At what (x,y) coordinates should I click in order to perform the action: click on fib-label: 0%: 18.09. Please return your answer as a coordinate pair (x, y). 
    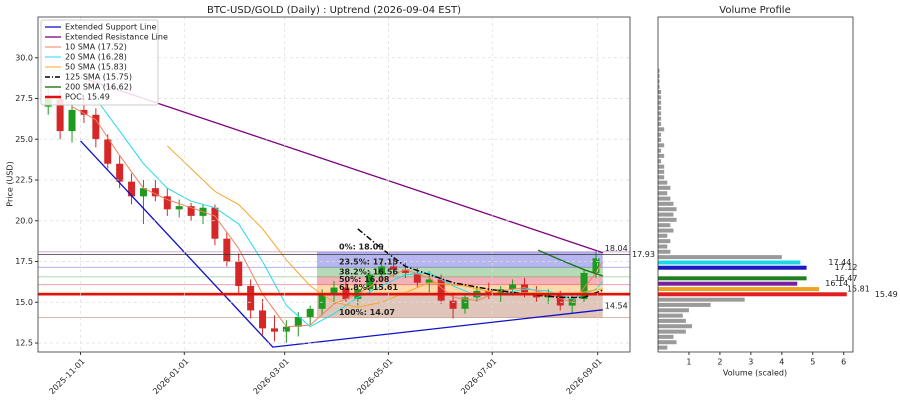
    Looking at the image, I should click on (361, 246).